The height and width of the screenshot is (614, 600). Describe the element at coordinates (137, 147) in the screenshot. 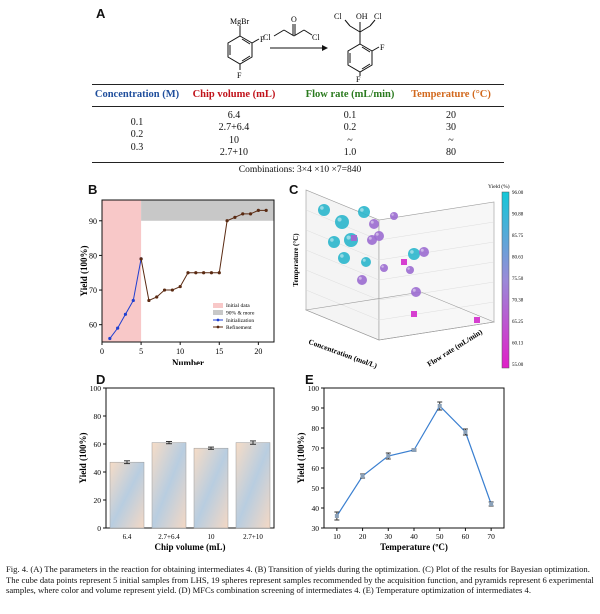

I see `table-cell: 0.3` at that location.